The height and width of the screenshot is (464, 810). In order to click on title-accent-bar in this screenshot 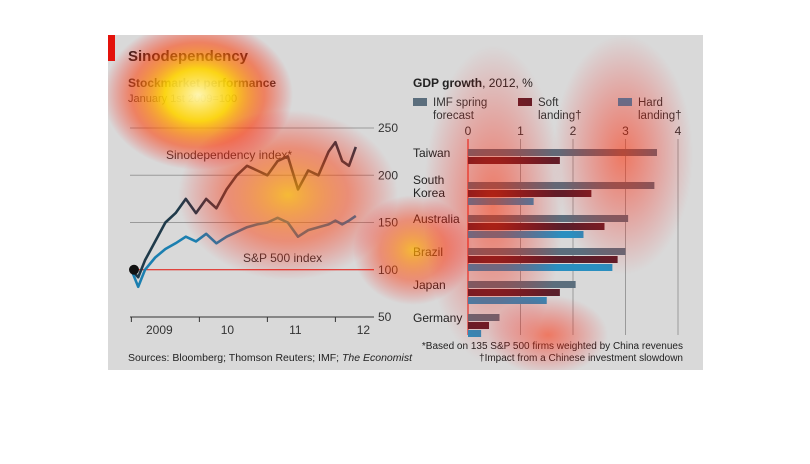, I will do `click(111, 48)`.